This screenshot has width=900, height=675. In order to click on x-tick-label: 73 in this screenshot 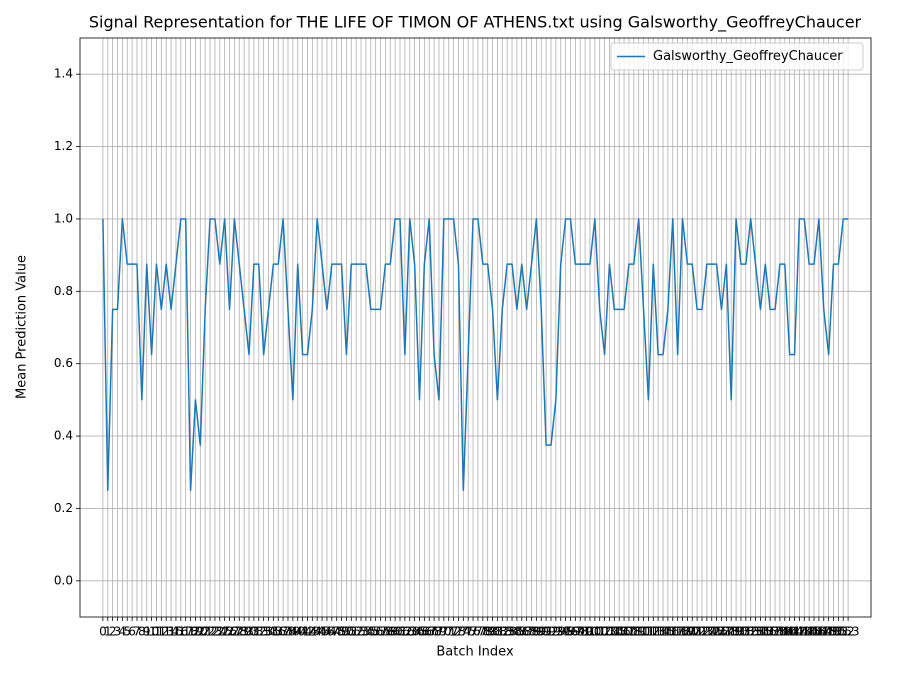, I will do `click(458, 632)`.